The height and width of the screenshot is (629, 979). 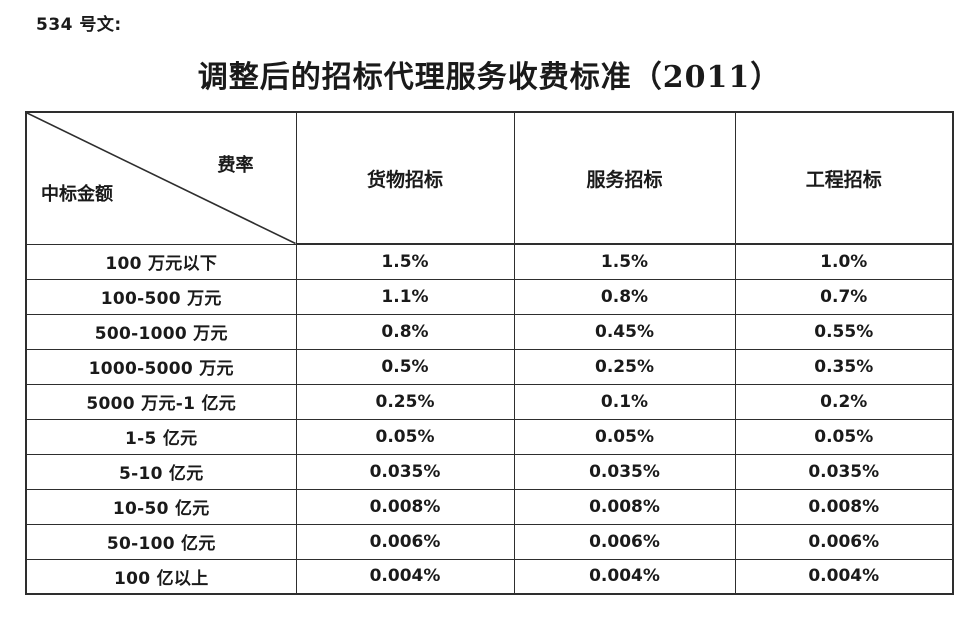 I want to click on fee-value-services: 0.006%, so click(x=624, y=541).